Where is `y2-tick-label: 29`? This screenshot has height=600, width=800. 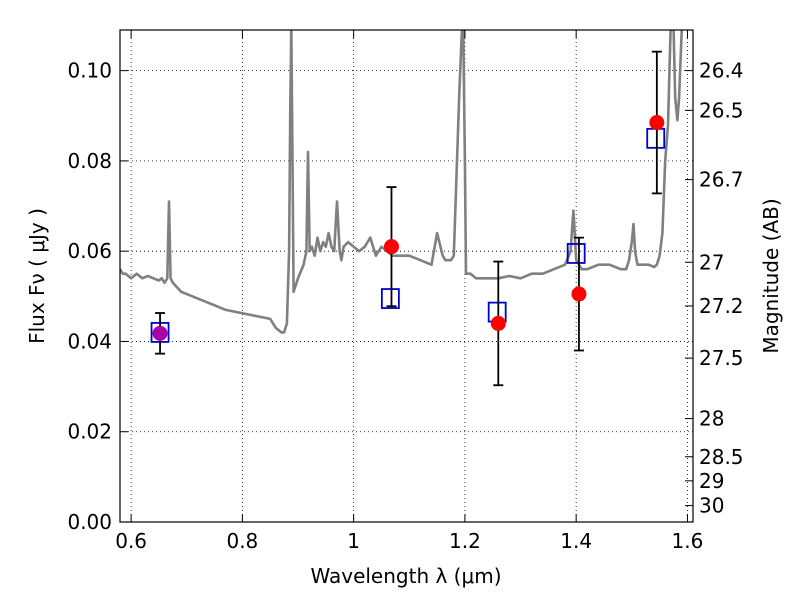
y2-tick-label: 29 is located at coordinates (711, 481).